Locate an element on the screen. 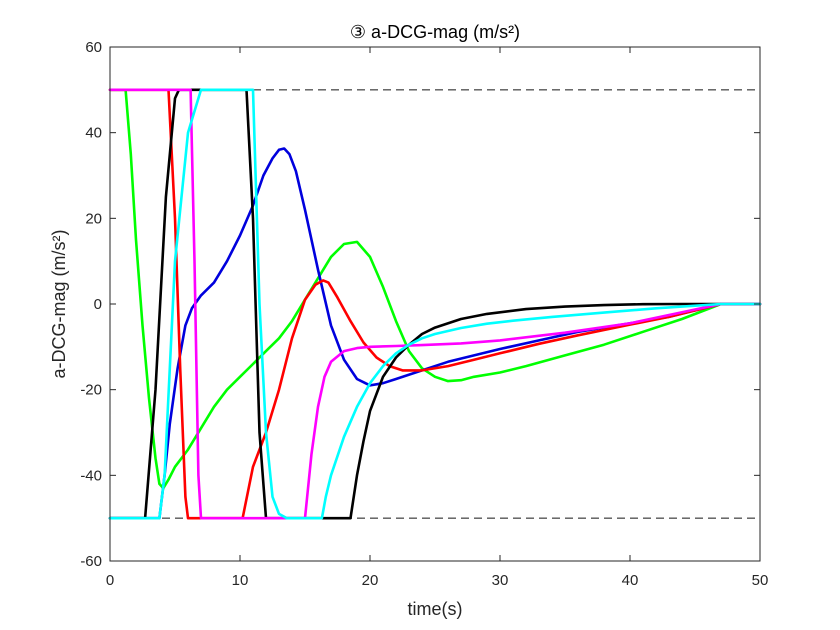 The width and height of the screenshot is (840, 630). x-tick-label: 0 is located at coordinates (110, 580).